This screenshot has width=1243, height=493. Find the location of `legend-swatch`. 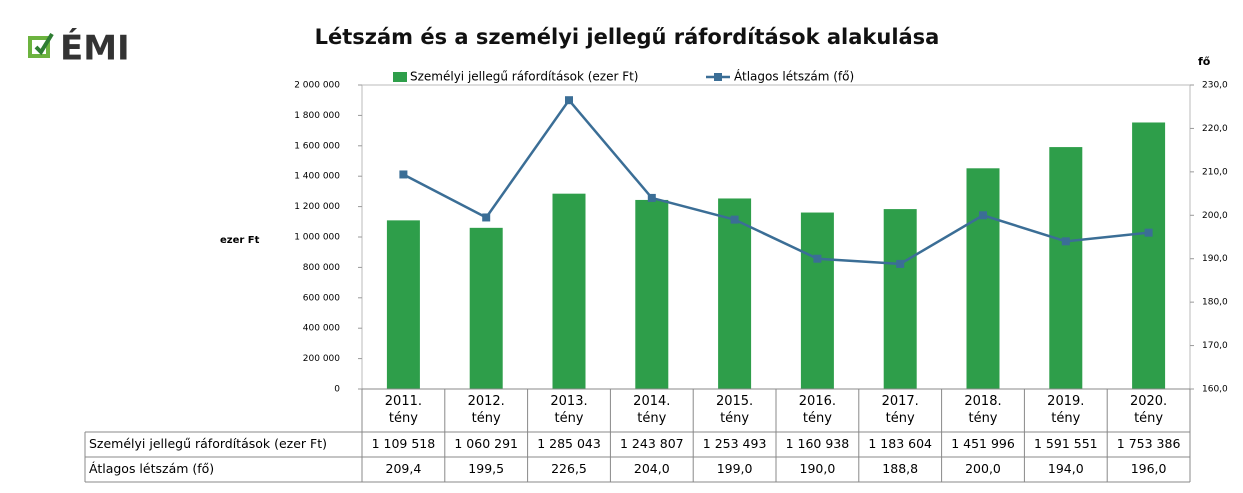

legend-swatch is located at coordinates (400, 77).